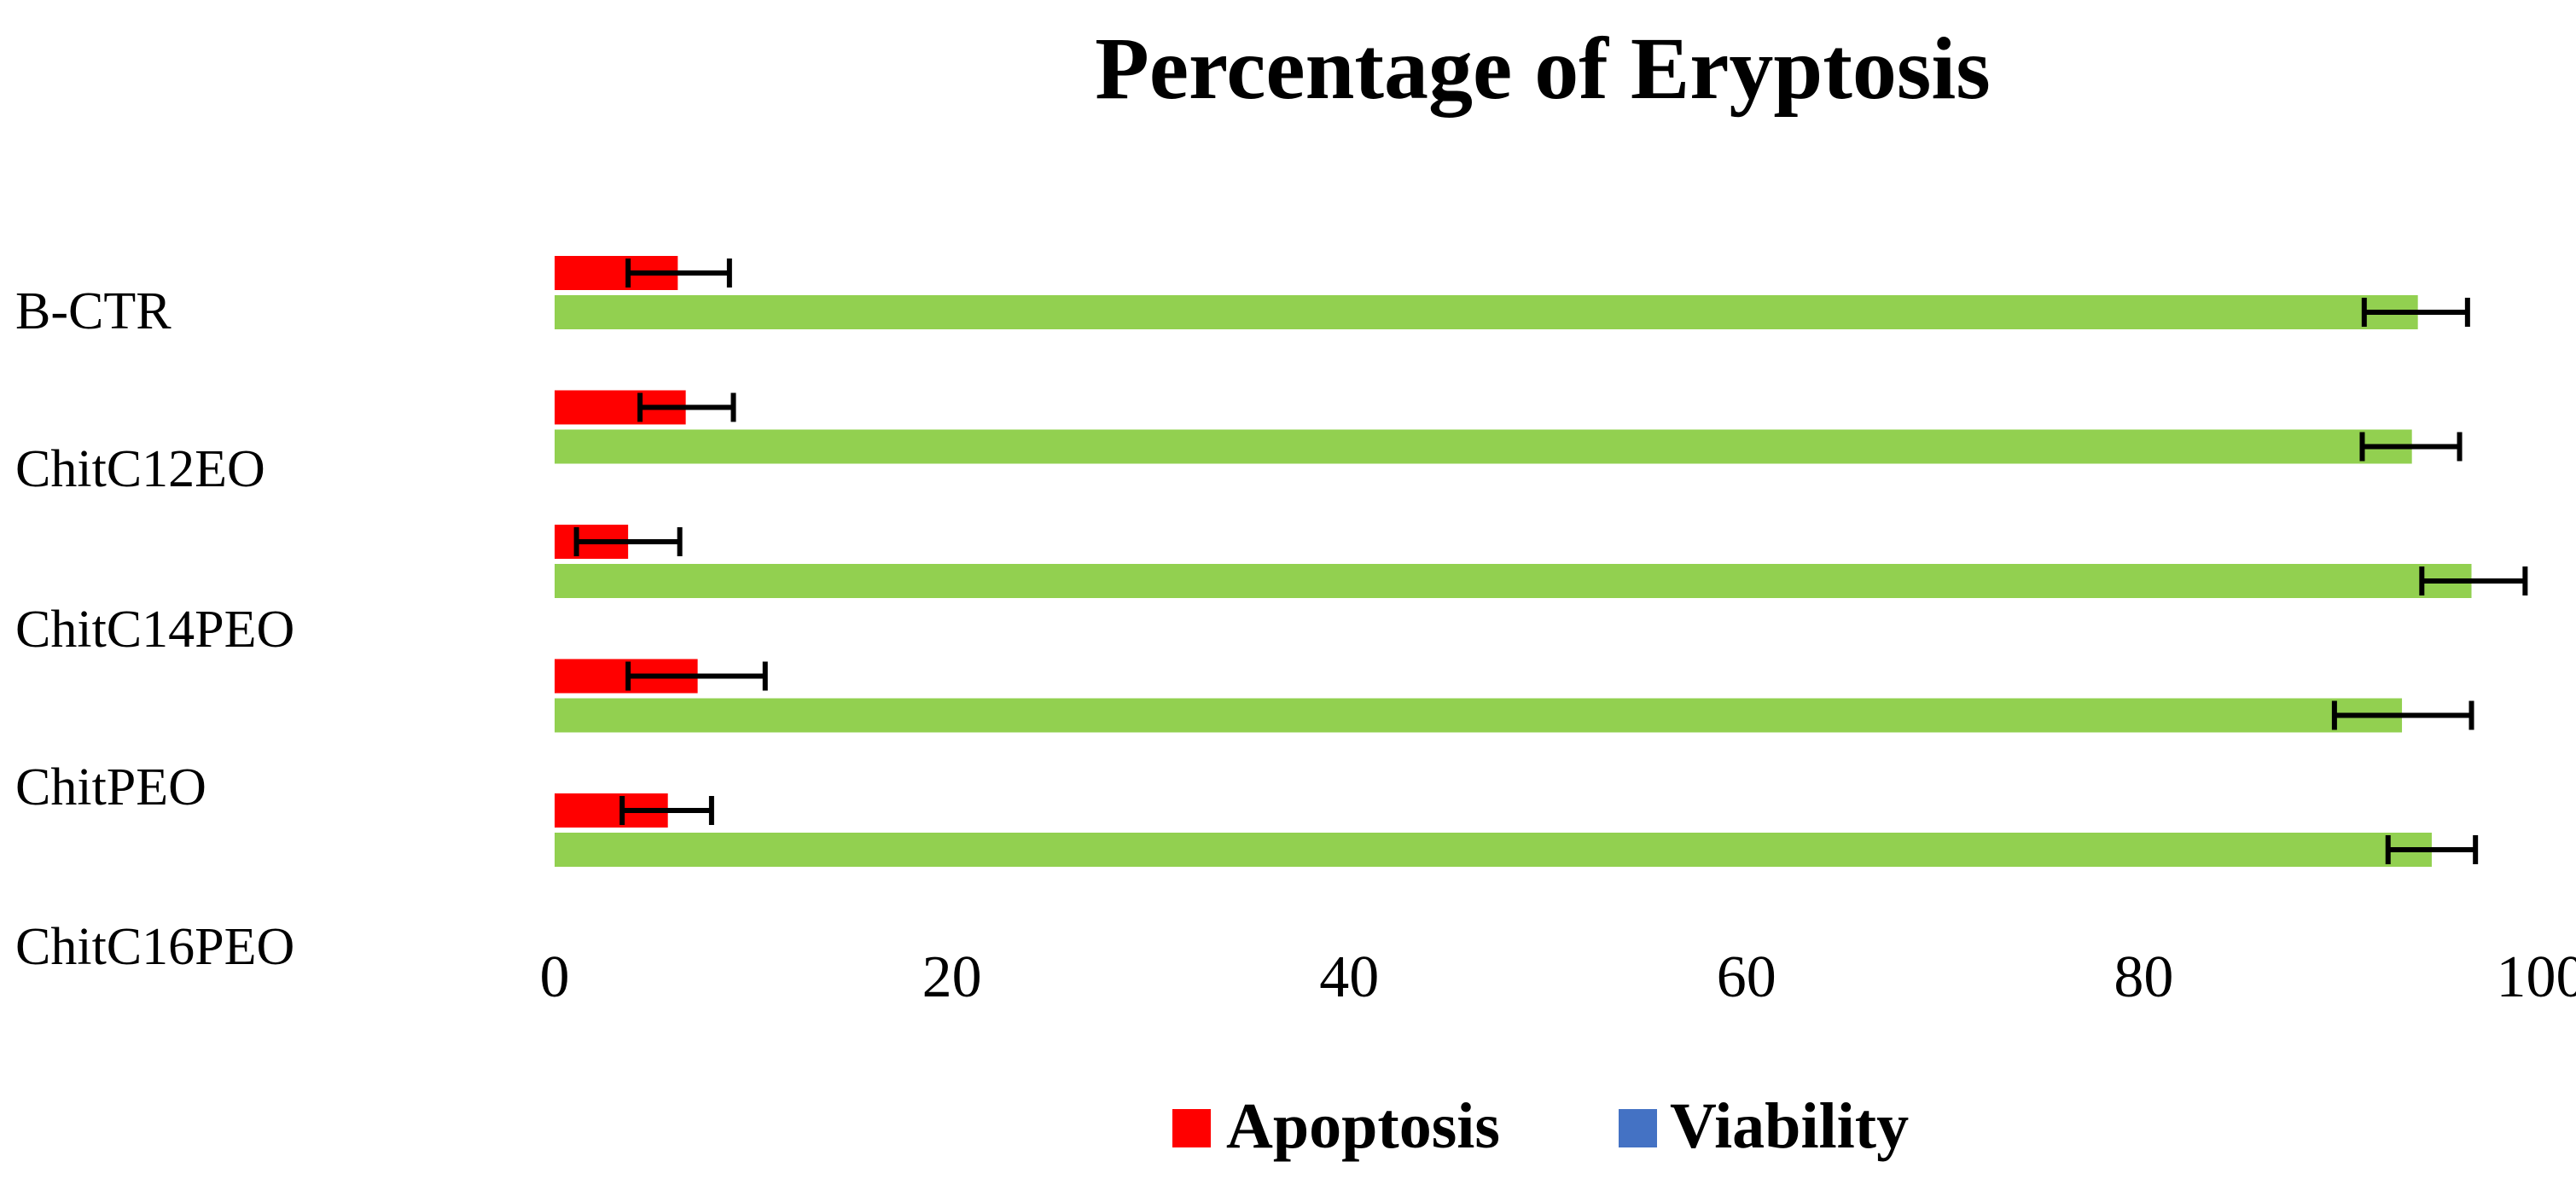 This screenshot has height=1185, width=2576. Describe the element at coordinates (1746, 977) in the screenshot. I see `x-tick-label: 60` at that location.